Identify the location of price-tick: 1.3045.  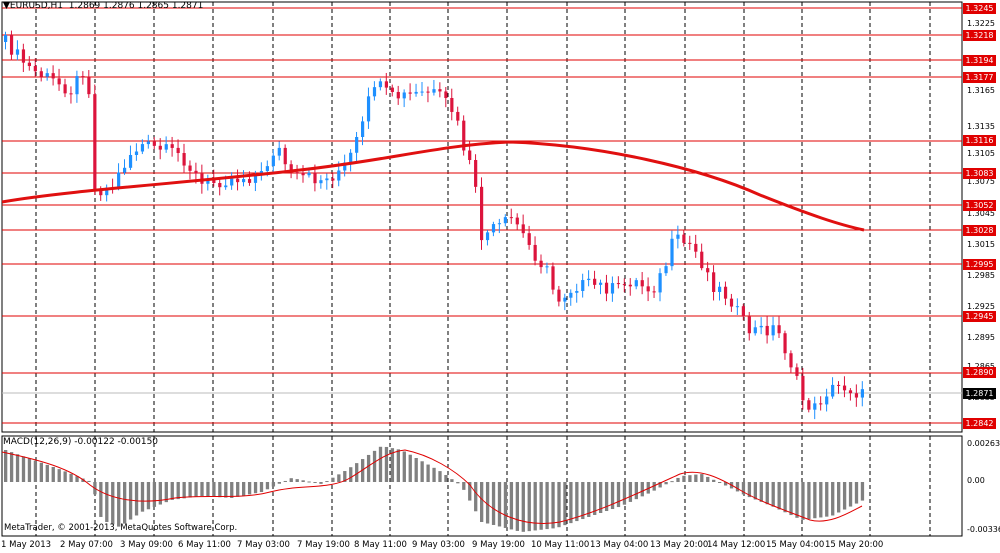
(981, 213).